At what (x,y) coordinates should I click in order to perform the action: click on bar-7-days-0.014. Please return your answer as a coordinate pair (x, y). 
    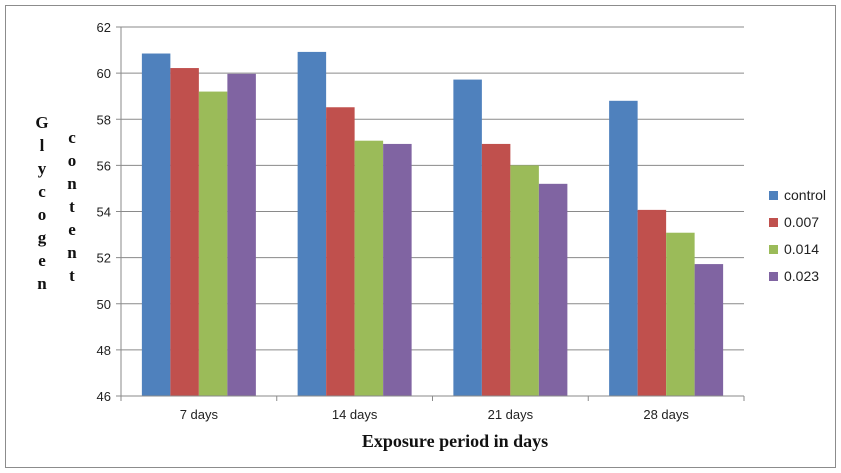
    Looking at the image, I should click on (213, 243).